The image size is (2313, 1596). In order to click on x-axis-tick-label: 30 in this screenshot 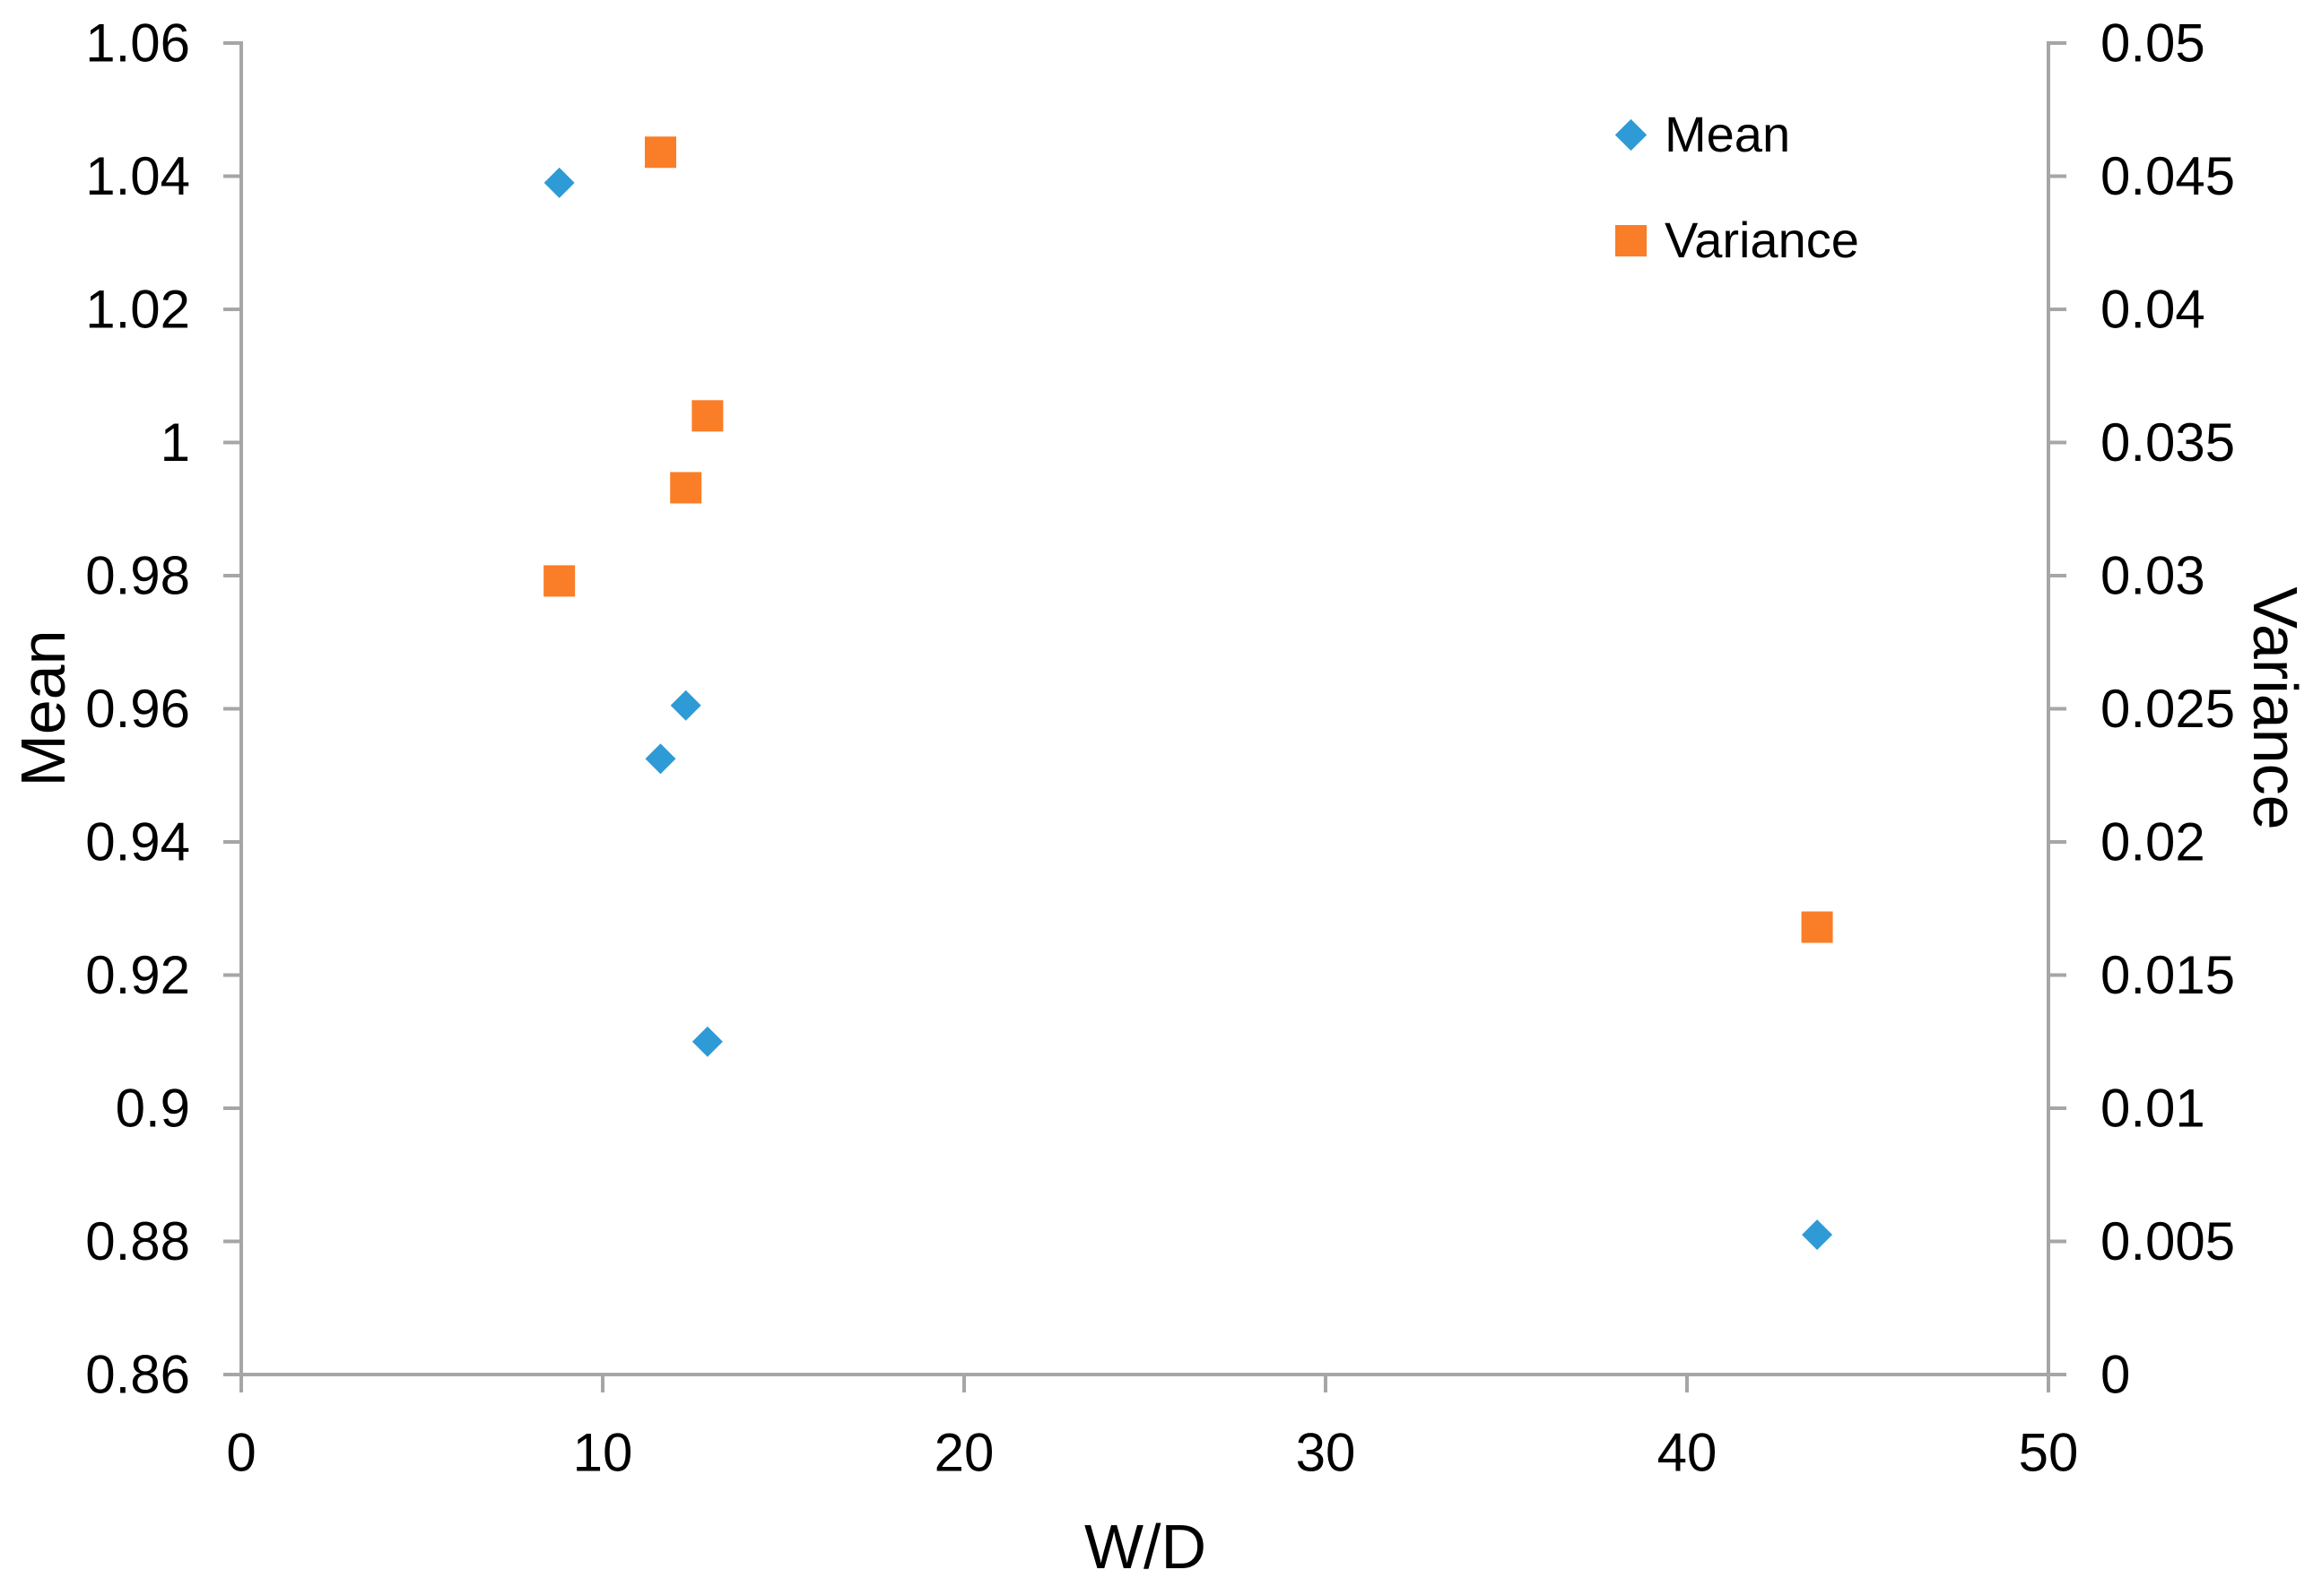, I will do `click(1326, 1453)`.